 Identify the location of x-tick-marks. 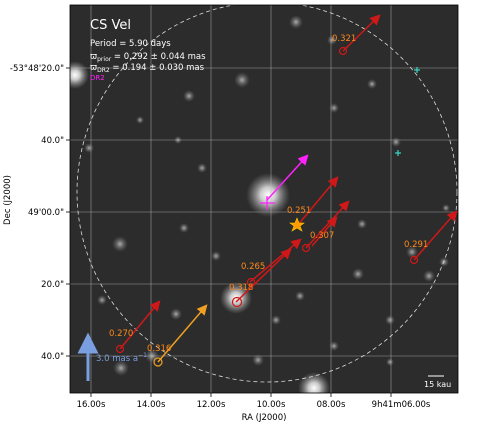
(241, 395).